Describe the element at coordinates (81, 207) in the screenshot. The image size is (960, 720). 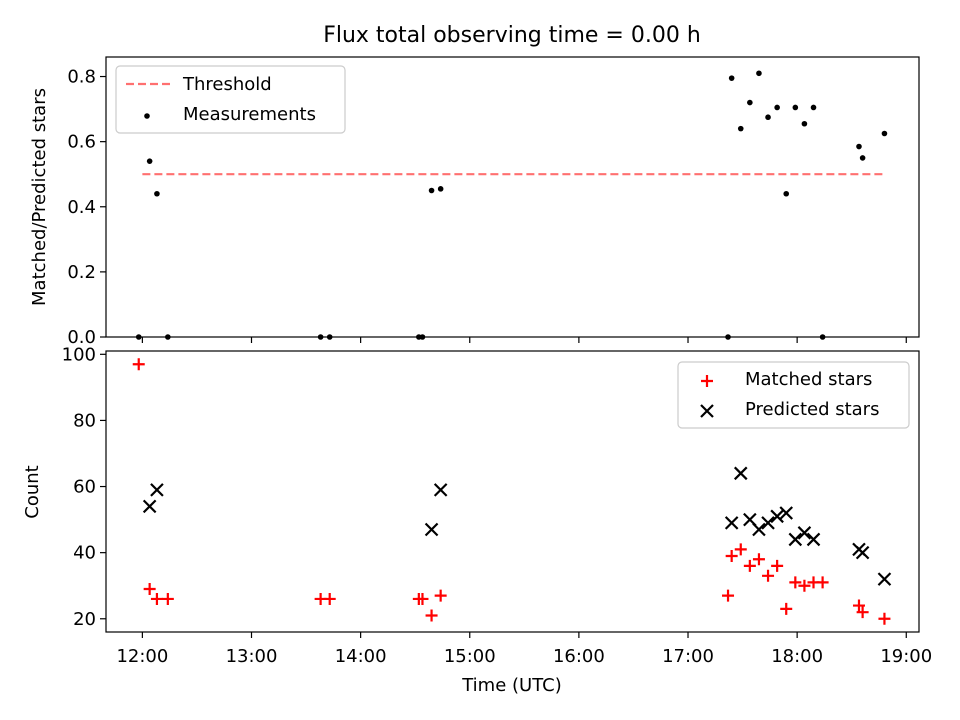
I see `top-y-tick-label: 0.4` at that location.